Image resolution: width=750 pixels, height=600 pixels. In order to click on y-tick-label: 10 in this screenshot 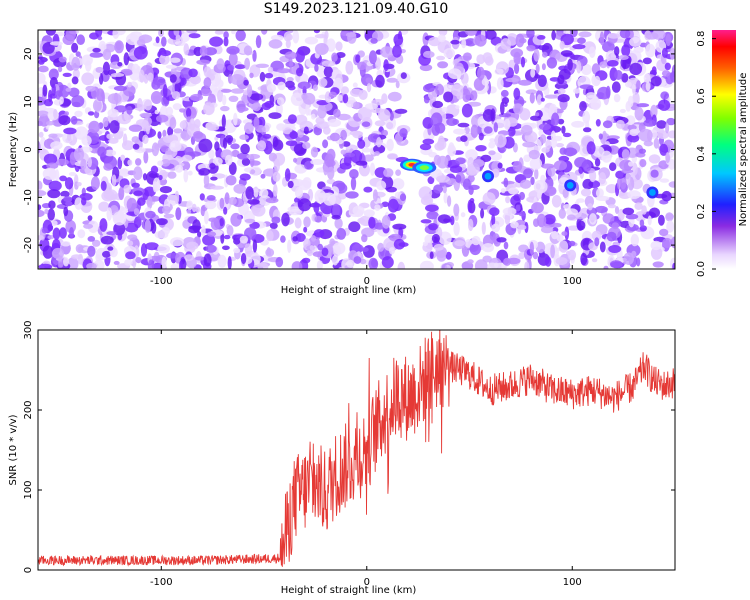, I will do `click(28, 101)`.